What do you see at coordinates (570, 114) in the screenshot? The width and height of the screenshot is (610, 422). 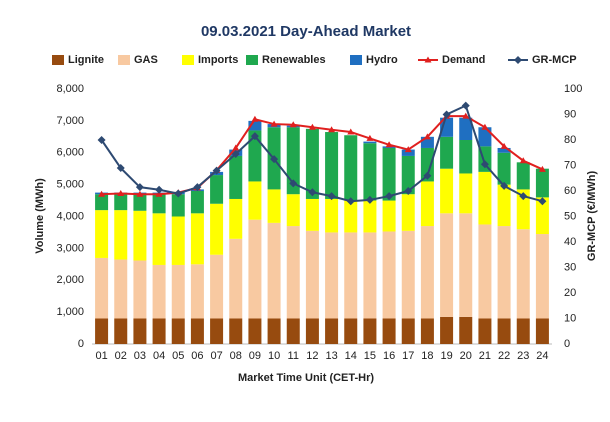 I see `y2-tick-label: 90` at bounding box center [570, 114].